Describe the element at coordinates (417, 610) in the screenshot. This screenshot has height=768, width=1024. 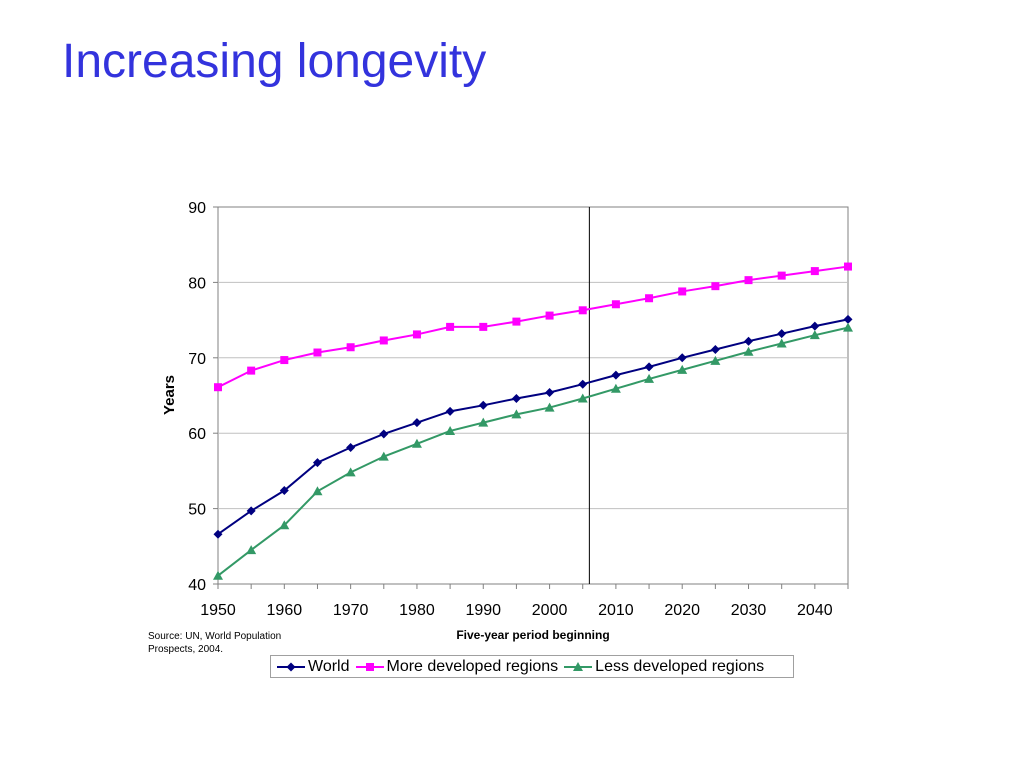
I see `x-tick-label: 1980` at that location.